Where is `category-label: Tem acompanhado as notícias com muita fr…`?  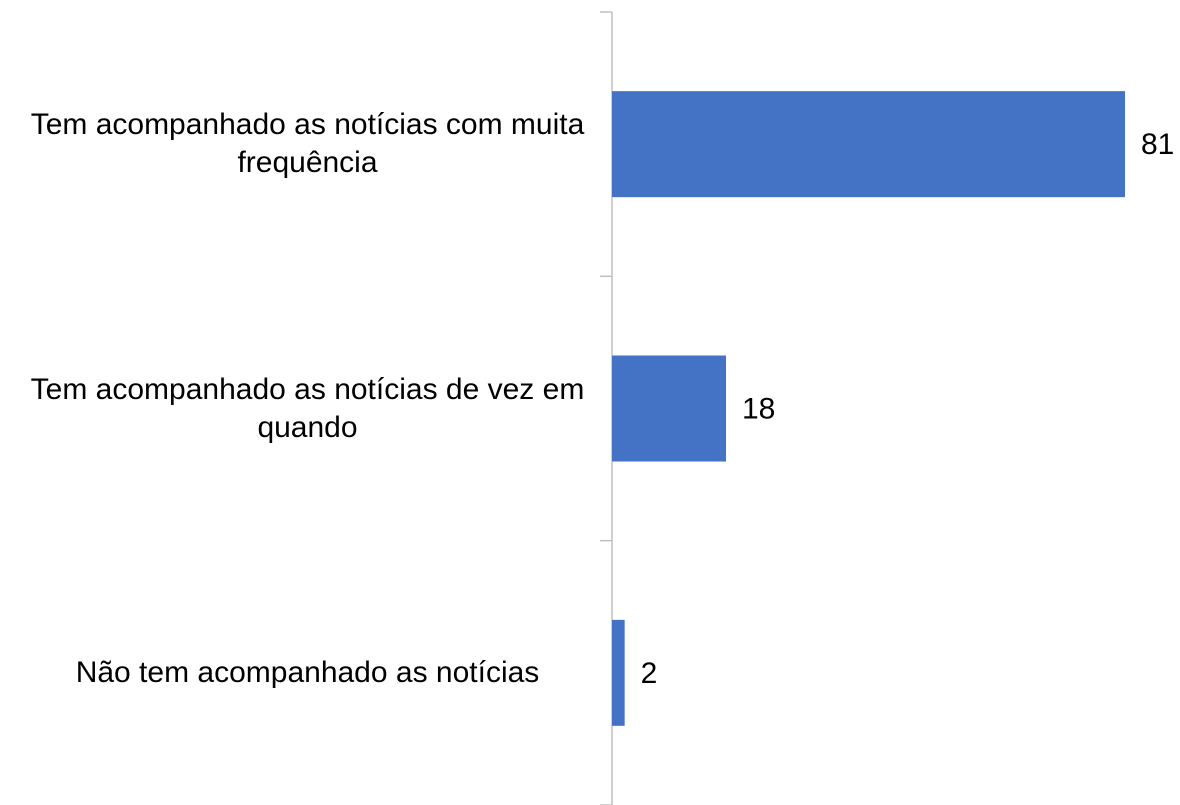
category-label: Tem acompanhado as notícias com muita fr… is located at coordinates (307, 144).